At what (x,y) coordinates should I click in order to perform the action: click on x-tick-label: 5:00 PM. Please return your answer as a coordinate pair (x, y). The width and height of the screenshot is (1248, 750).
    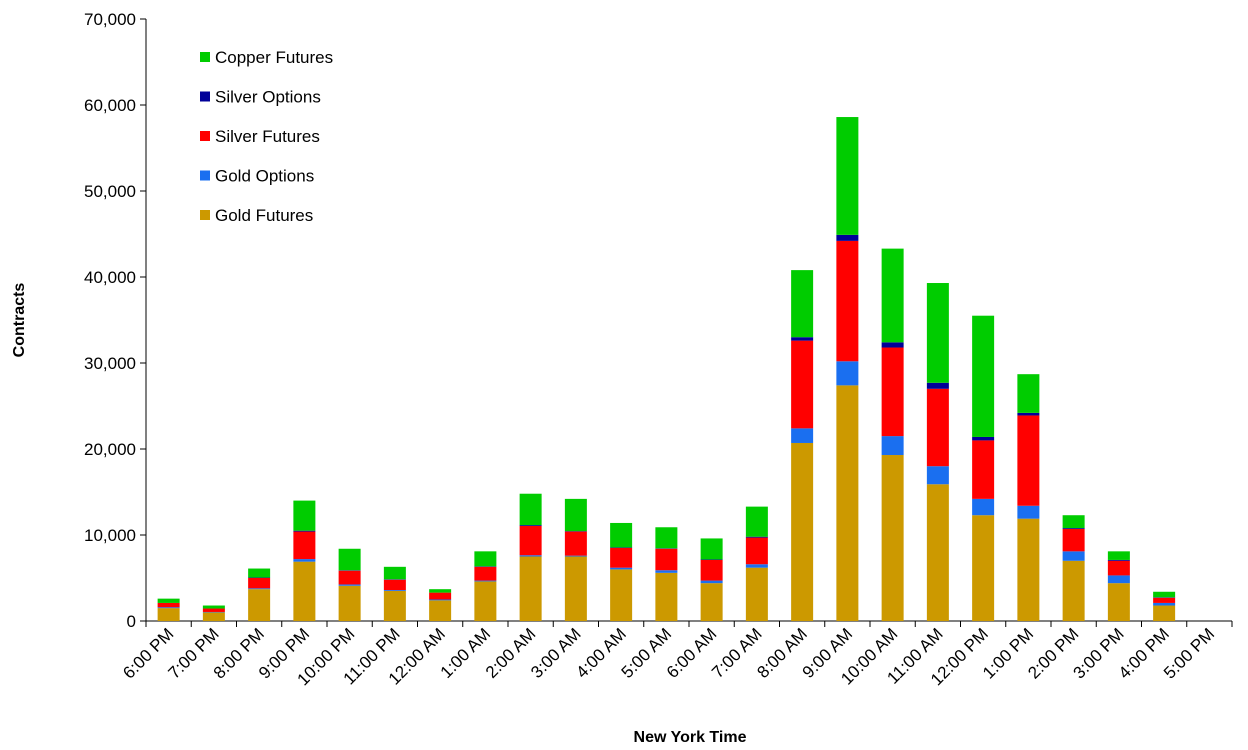
    Looking at the image, I should click on (1189, 653).